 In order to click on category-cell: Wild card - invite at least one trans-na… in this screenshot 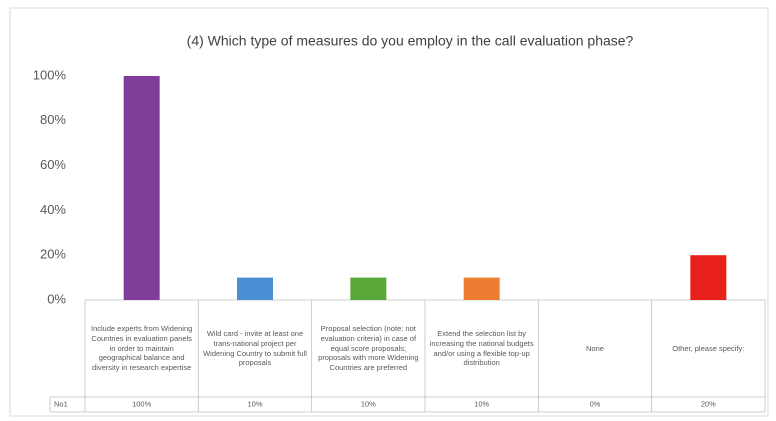, I will do `click(255, 348)`.